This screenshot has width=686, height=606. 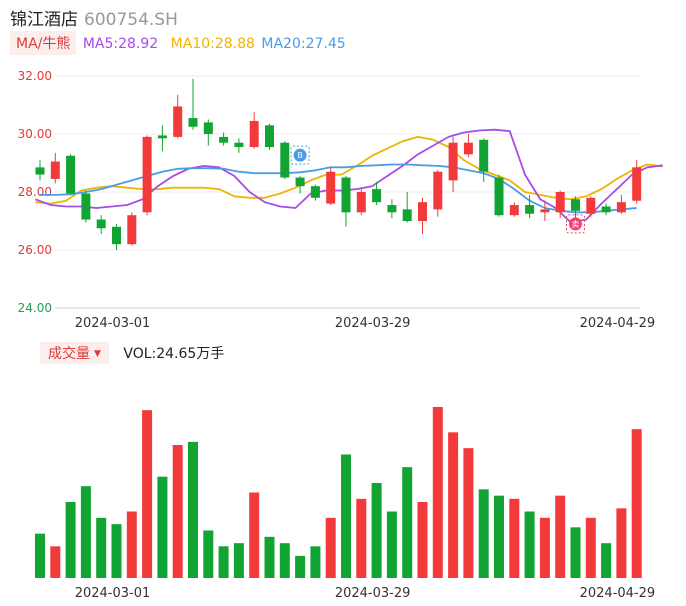 What do you see at coordinates (43, 43) in the screenshot?
I see `ma-indicator-tag: MA/牛熊` at bounding box center [43, 43].